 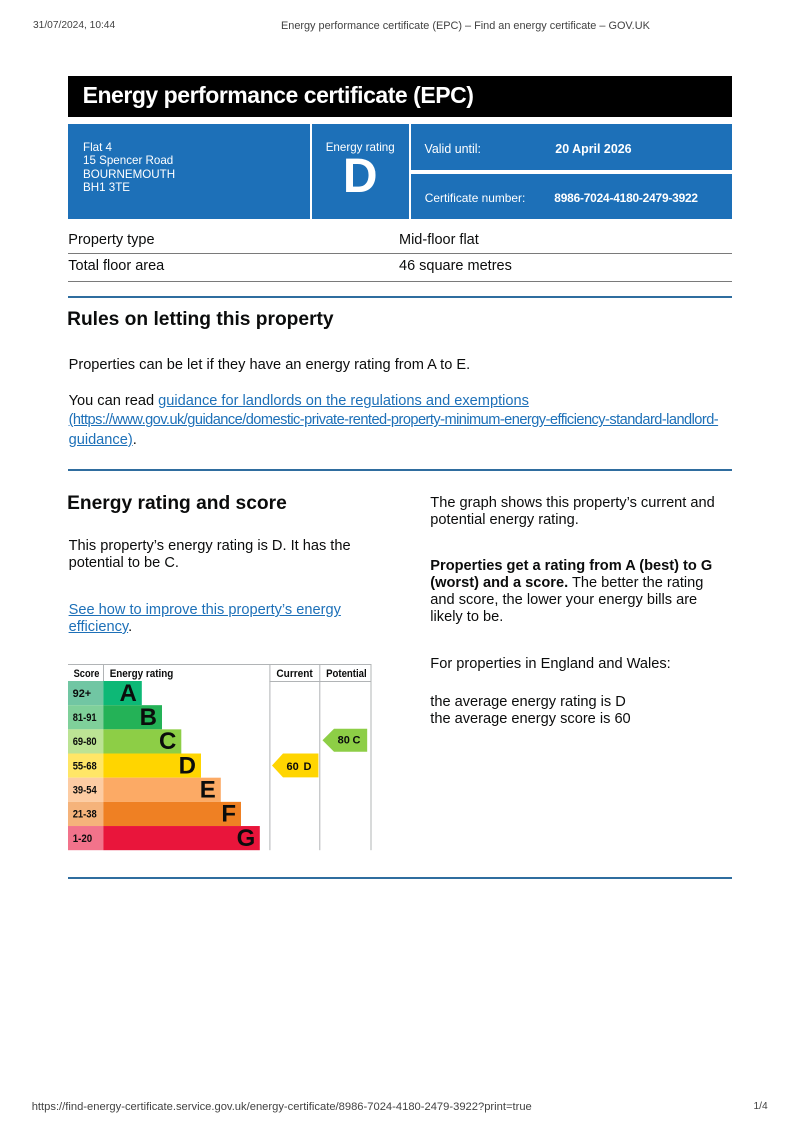 What do you see at coordinates (85, 815) in the screenshot?
I see `svg-text: 21-38` at bounding box center [85, 815].